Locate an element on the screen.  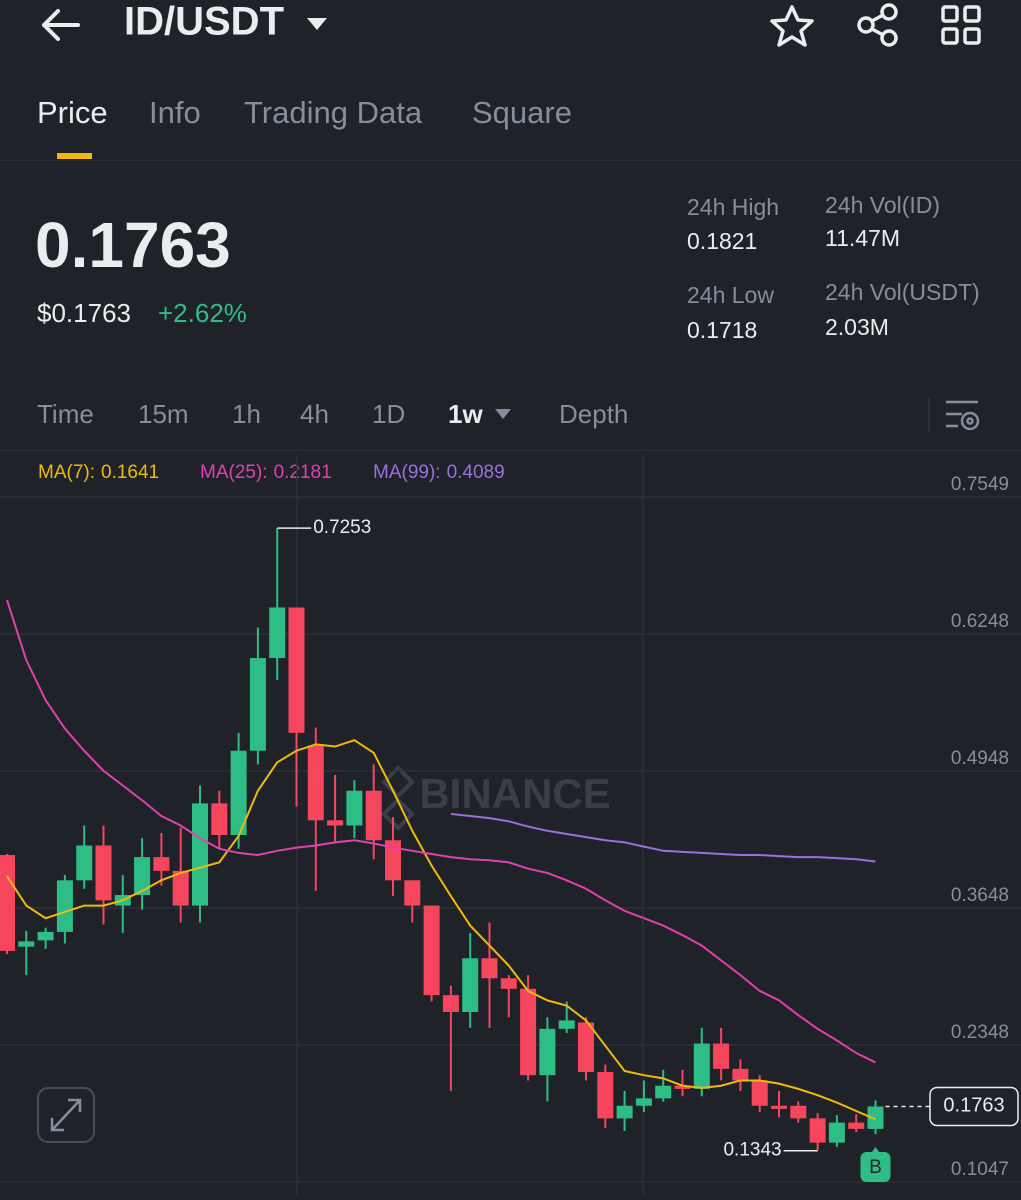
favorite-button is located at coordinates (792, 26).